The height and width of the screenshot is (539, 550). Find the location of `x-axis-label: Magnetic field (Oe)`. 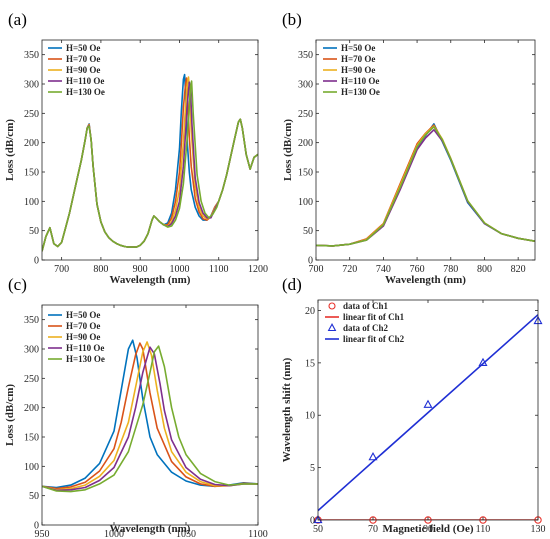

x-axis-label: Magnetic field (Oe) is located at coordinates (427, 529).